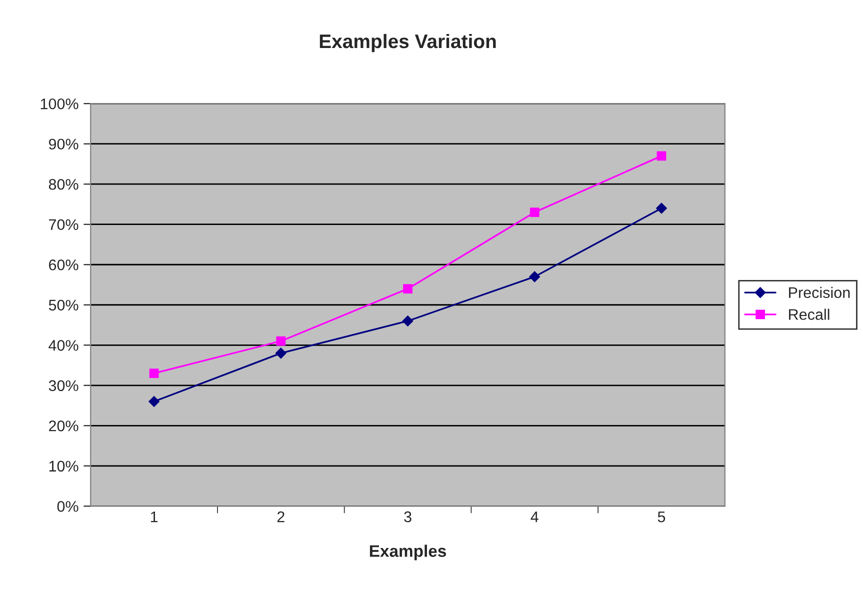 The width and height of the screenshot is (863, 592). What do you see at coordinates (809, 314) in the screenshot?
I see `legend-label: Recall` at bounding box center [809, 314].